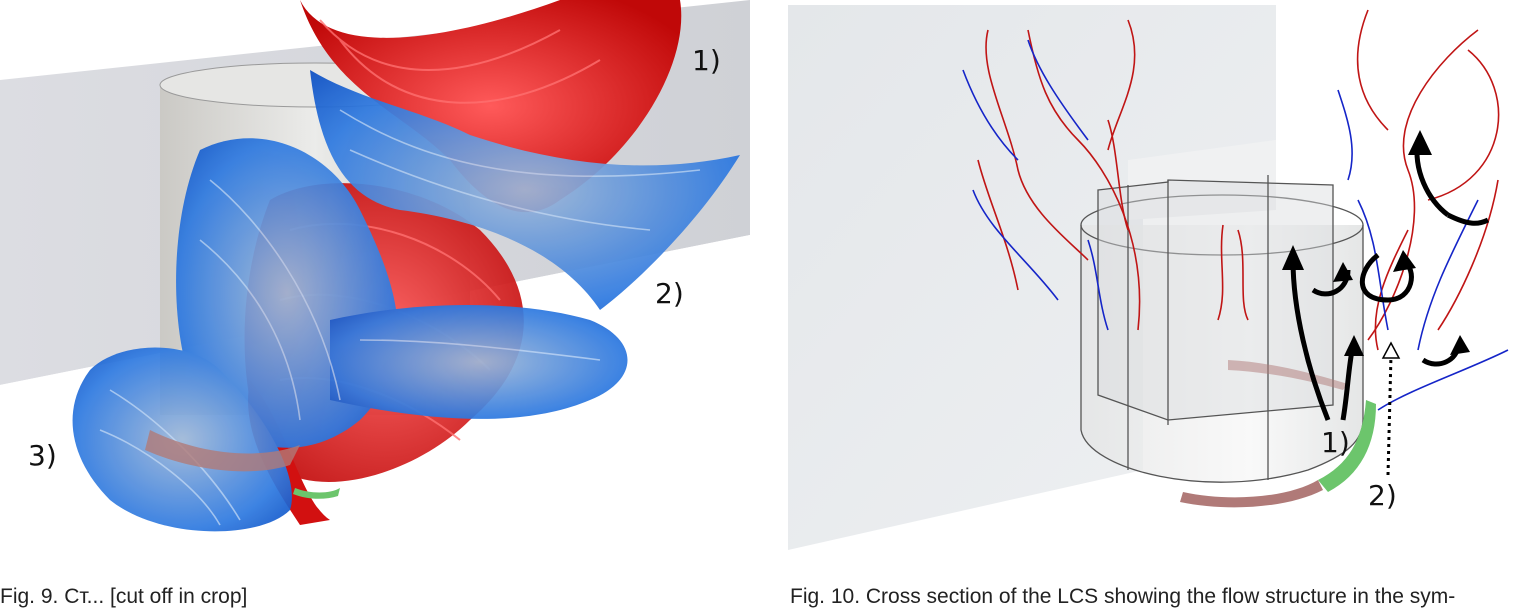  I want to click on side-wall, so click(1202, 180).